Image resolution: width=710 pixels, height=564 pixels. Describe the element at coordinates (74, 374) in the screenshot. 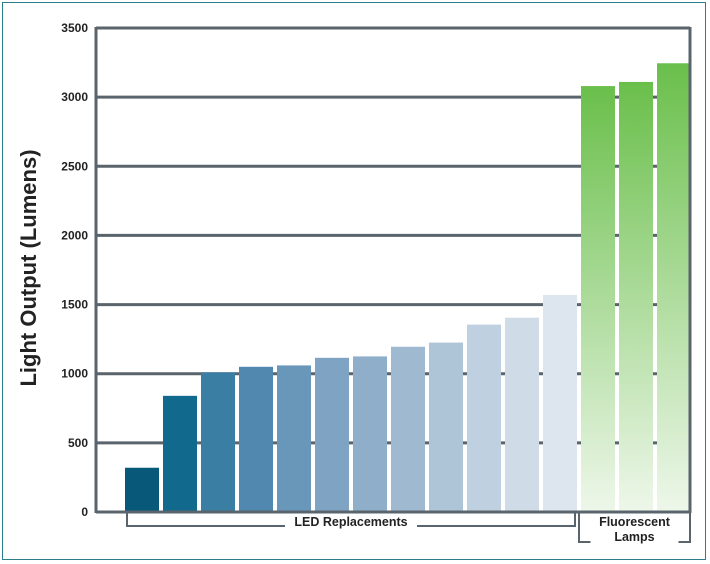

I see `y-tick-label: 1000` at that location.